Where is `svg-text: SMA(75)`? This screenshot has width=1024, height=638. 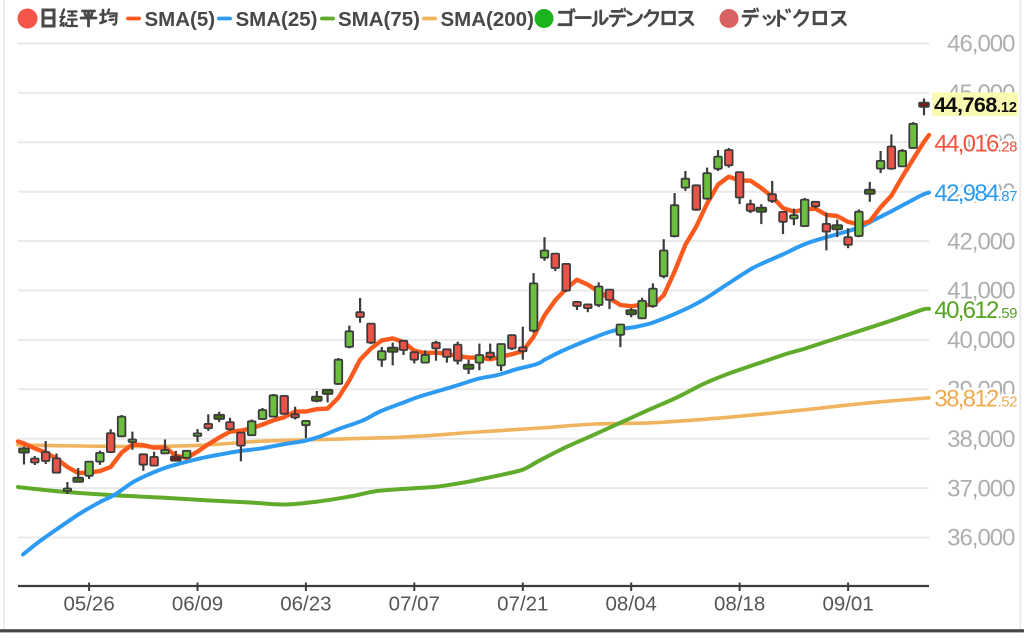
svg-text: SMA(75) is located at coordinates (379, 19).